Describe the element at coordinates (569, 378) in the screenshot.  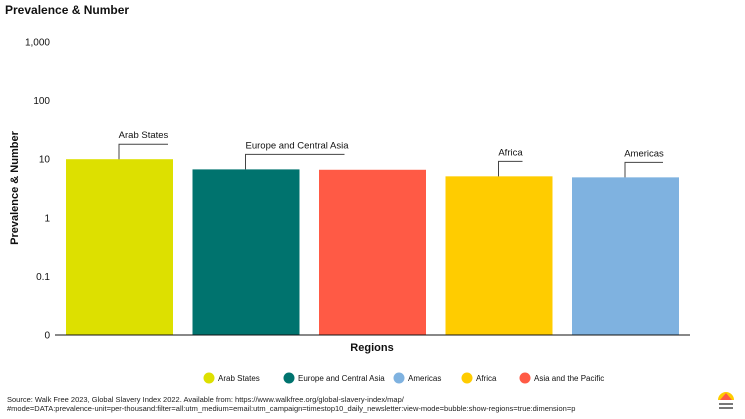
I see `legend-label: Asia and the Pacific` at that location.